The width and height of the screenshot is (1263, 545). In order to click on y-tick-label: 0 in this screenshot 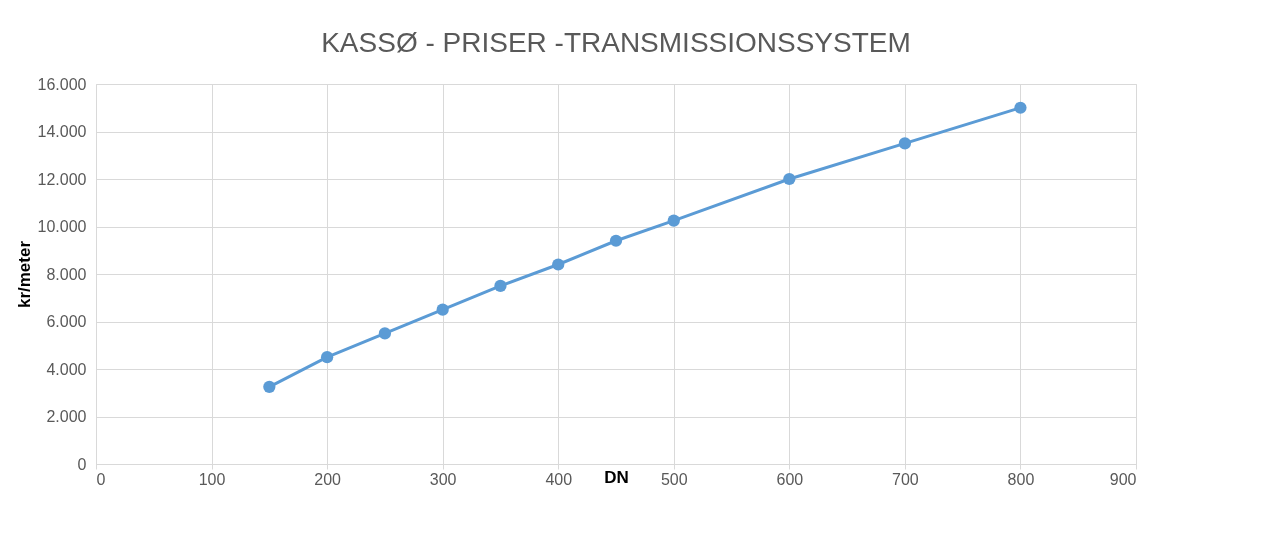, I will do `click(82, 464)`.